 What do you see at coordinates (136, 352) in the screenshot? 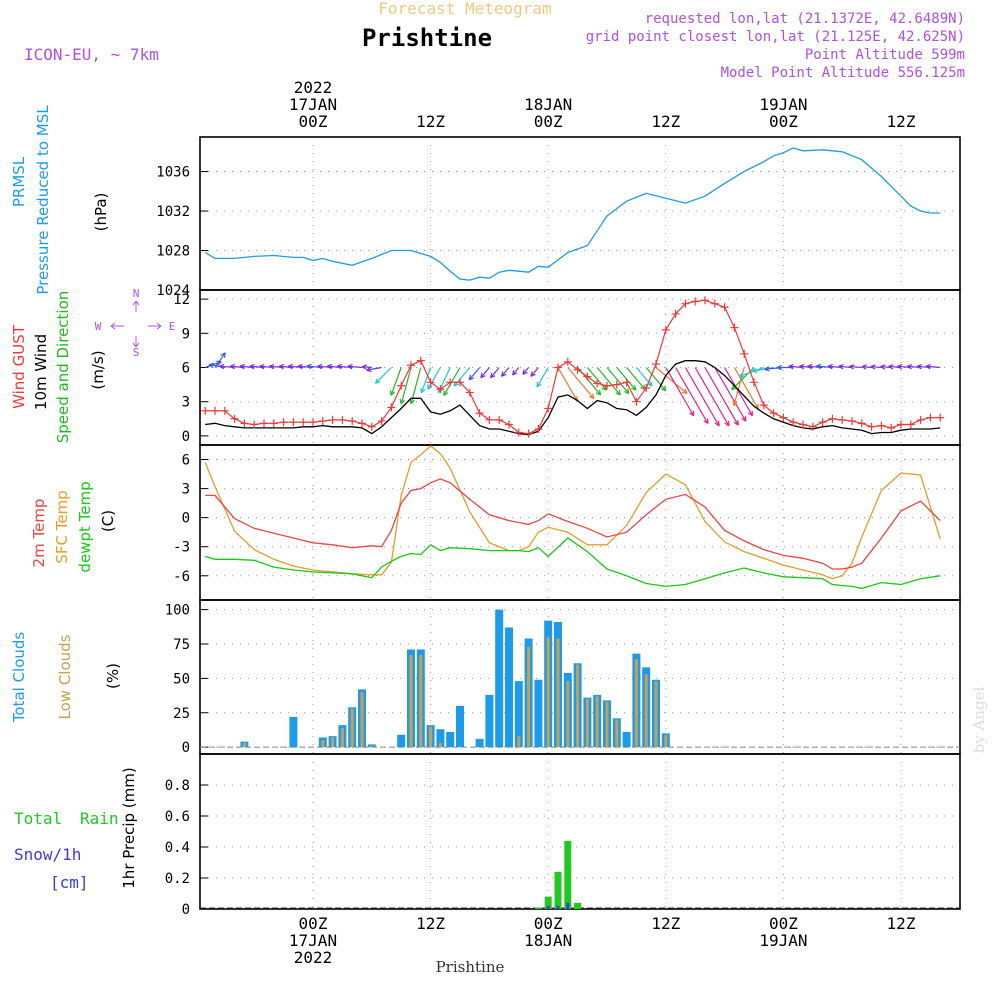
I see `compass-s: S` at bounding box center [136, 352].